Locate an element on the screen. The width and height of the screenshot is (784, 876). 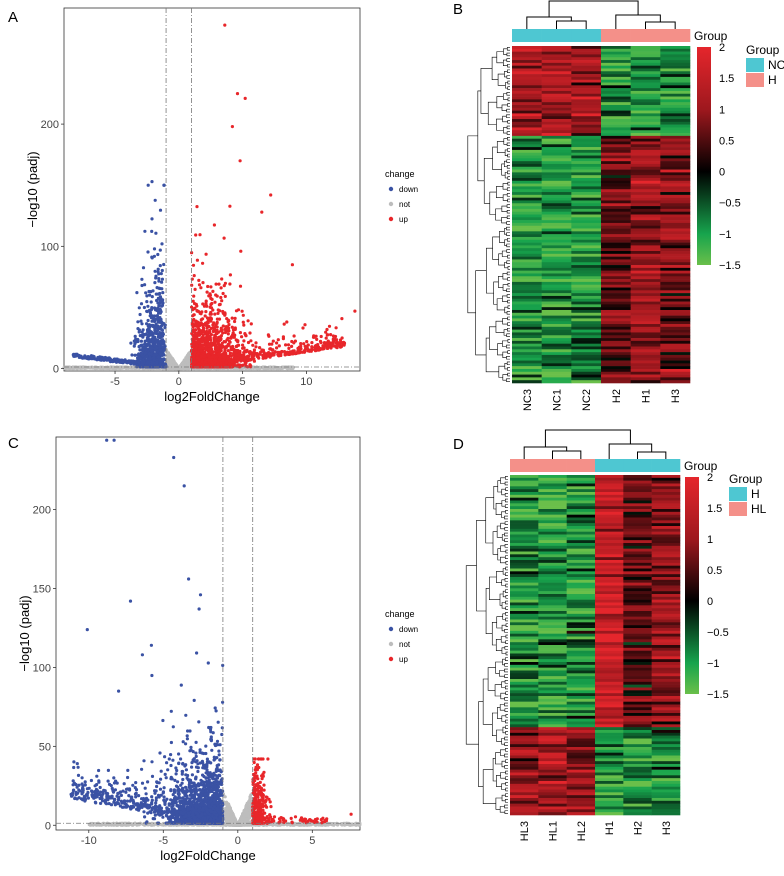
legend-marker-not is located at coordinates (391, 204).